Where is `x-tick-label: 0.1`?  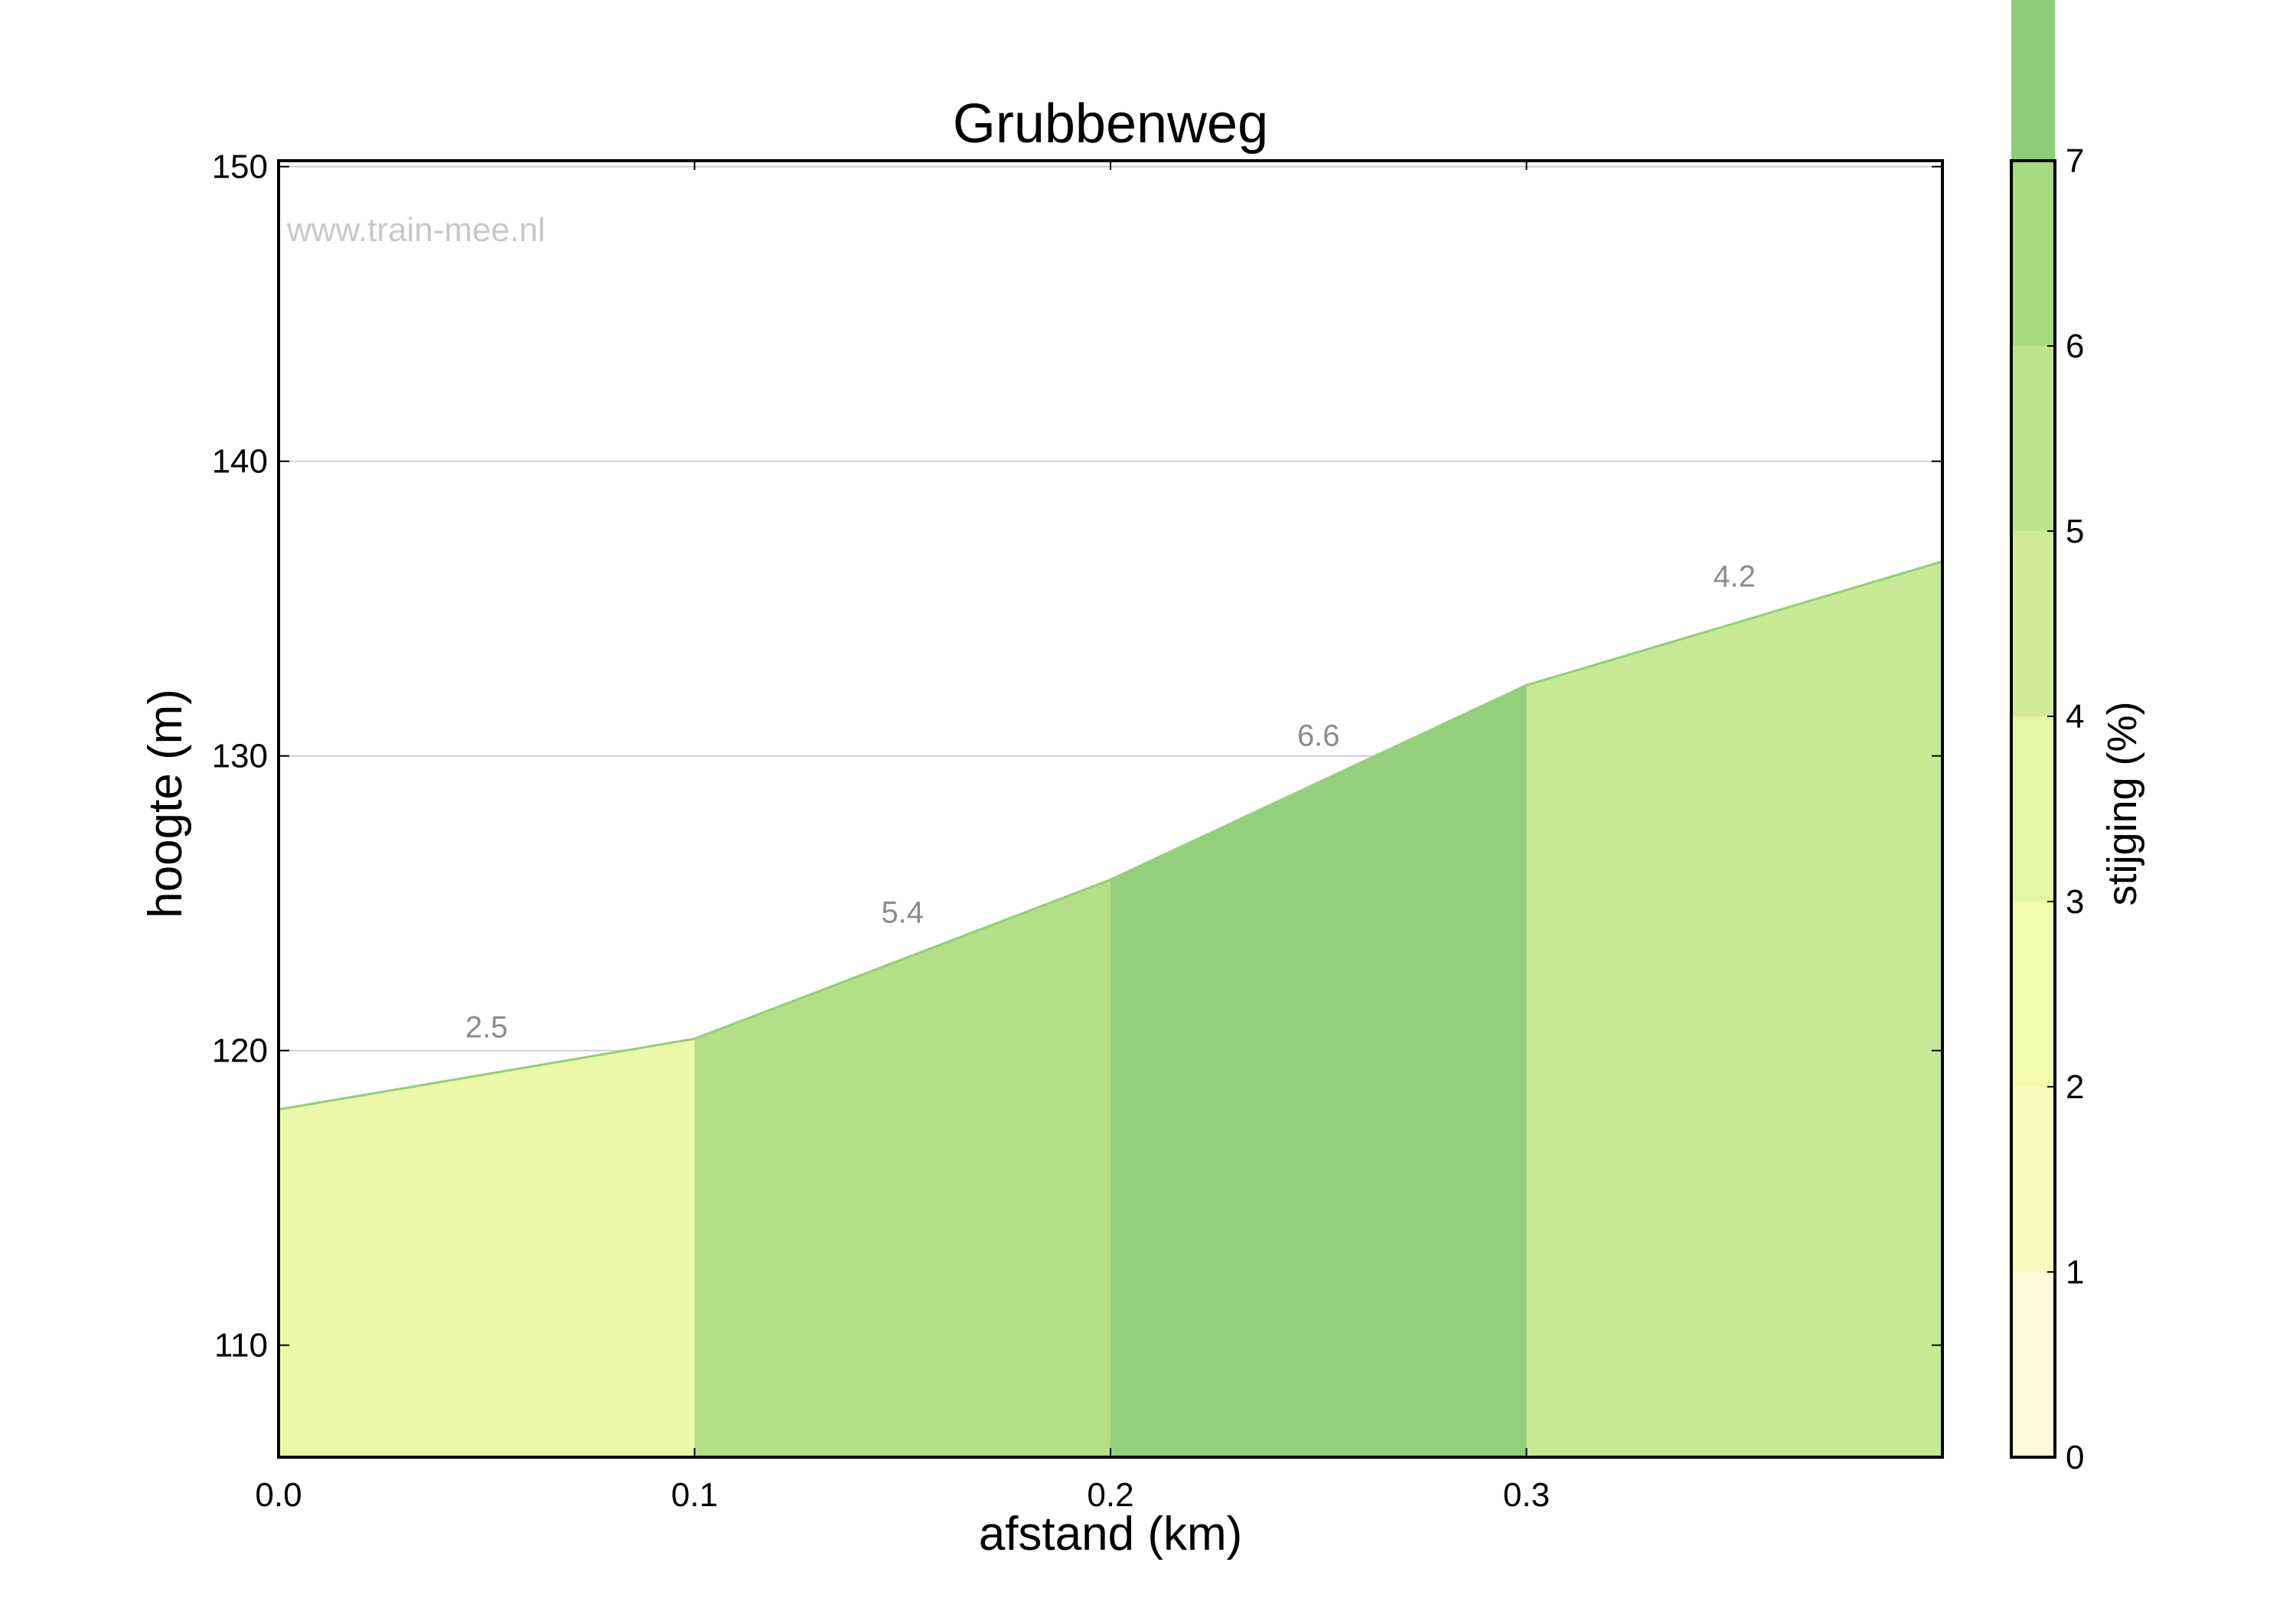
x-tick-label: 0.1 is located at coordinates (694, 1495).